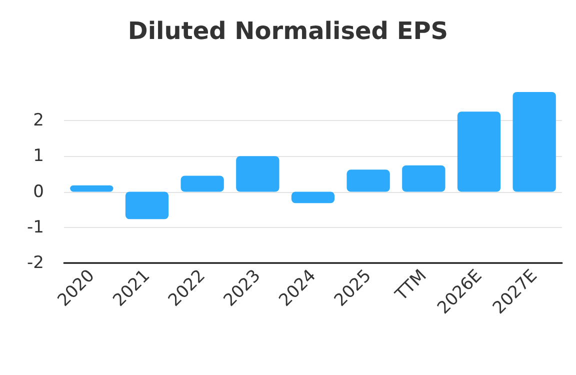  I want to click on y-tick-label: 2, so click(38, 120).